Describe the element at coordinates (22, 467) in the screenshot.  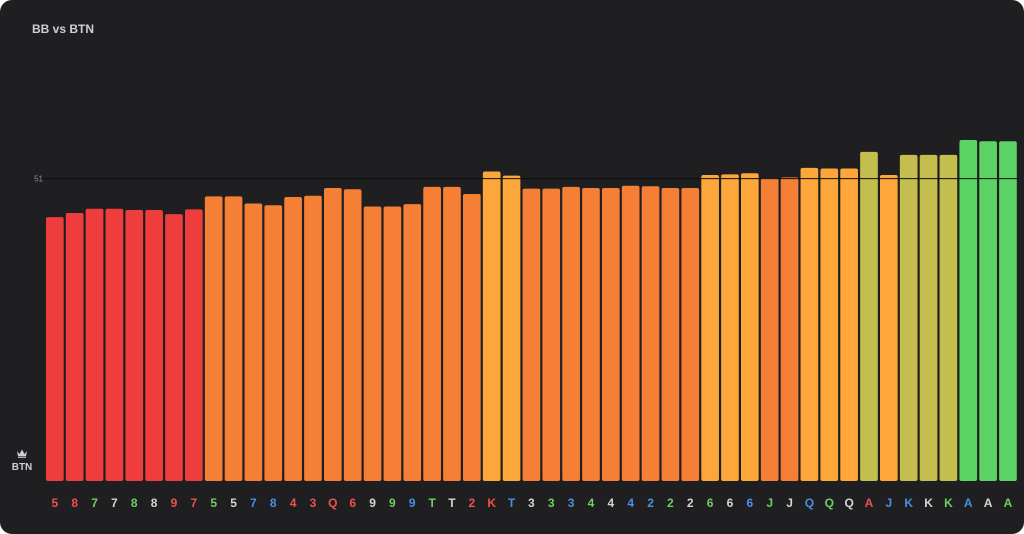
I see `position-label: BTN` at that location.